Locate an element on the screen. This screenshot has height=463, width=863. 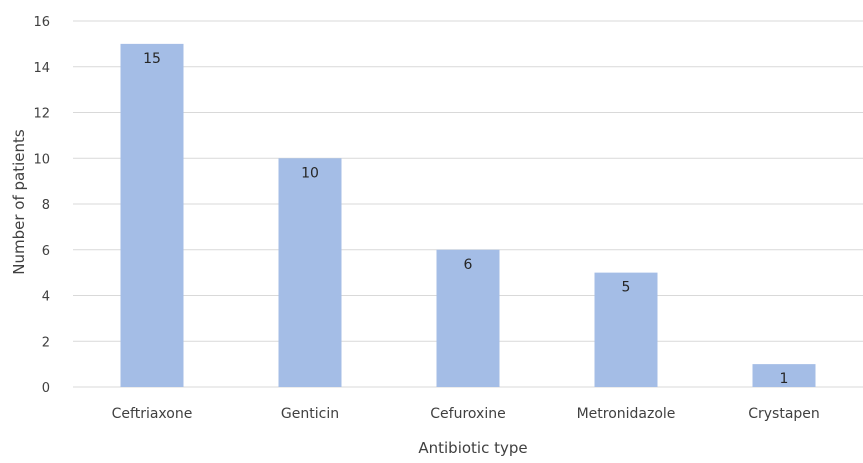
data-label: 1 is located at coordinates (784, 379).